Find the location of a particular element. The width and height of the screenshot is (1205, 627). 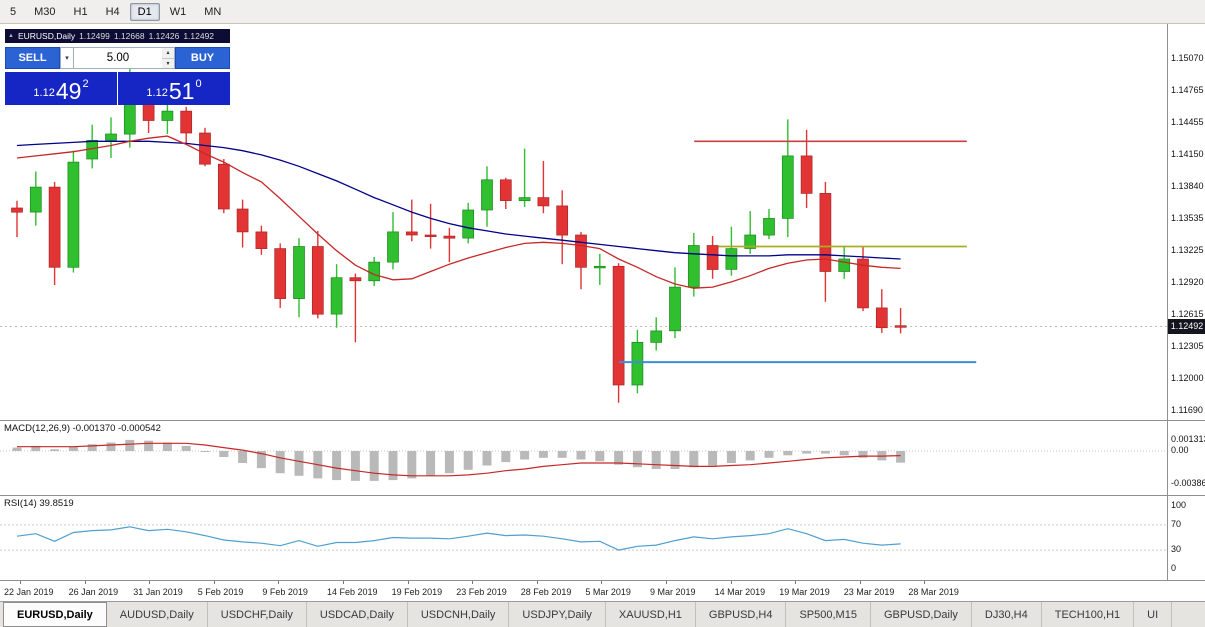

chart-tab-usdcnh-daily: USDCNH,Daily is located at coordinates (459, 614).